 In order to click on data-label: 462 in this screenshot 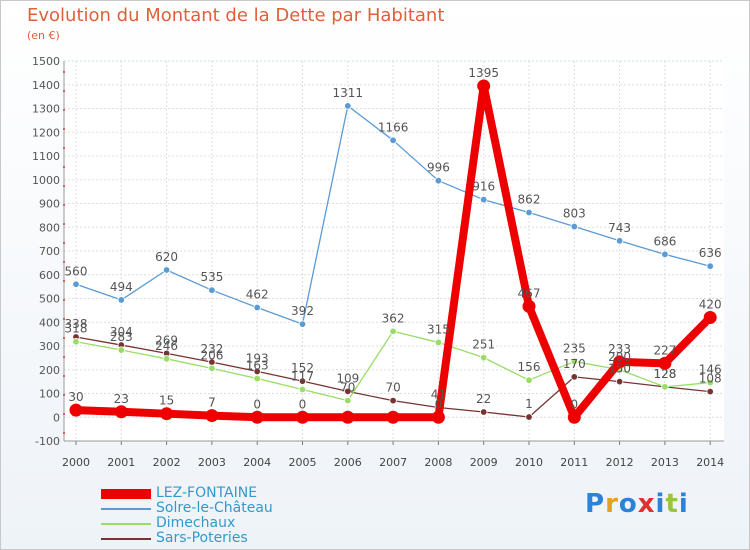, I will do `click(257, 295)`.